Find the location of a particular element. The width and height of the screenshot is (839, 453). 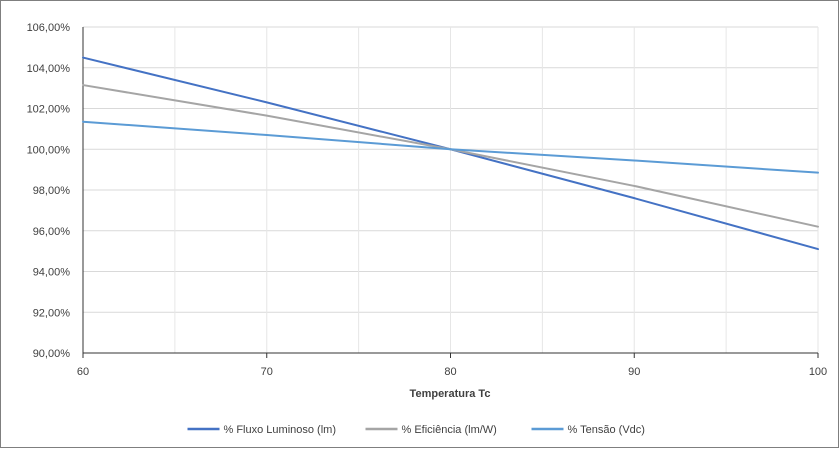

y-tick-label: 94,00% is located at coordinates (52, 273).